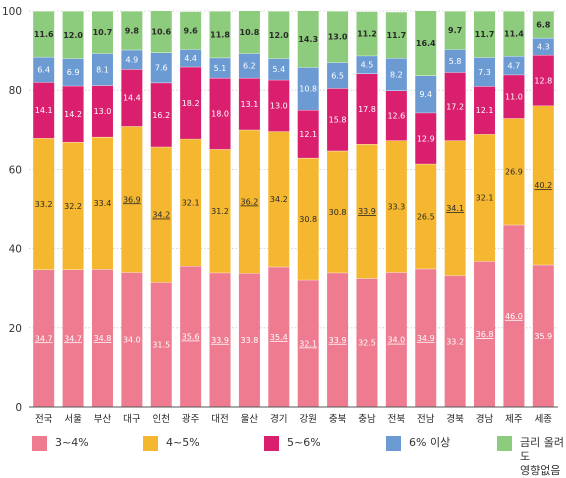  I want to click on data-label: 34.1, so click(455, 208).